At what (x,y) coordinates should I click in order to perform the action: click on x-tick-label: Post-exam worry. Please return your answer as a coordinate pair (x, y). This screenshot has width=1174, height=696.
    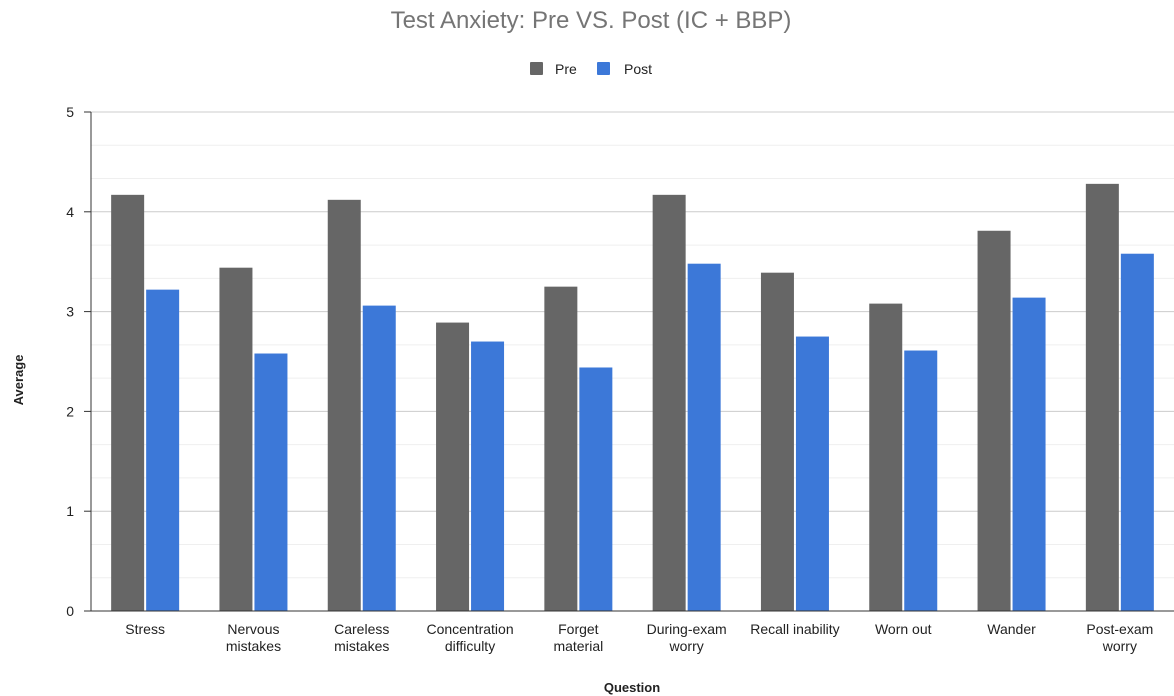
    Looking at the image, I should click on (1119, 637).